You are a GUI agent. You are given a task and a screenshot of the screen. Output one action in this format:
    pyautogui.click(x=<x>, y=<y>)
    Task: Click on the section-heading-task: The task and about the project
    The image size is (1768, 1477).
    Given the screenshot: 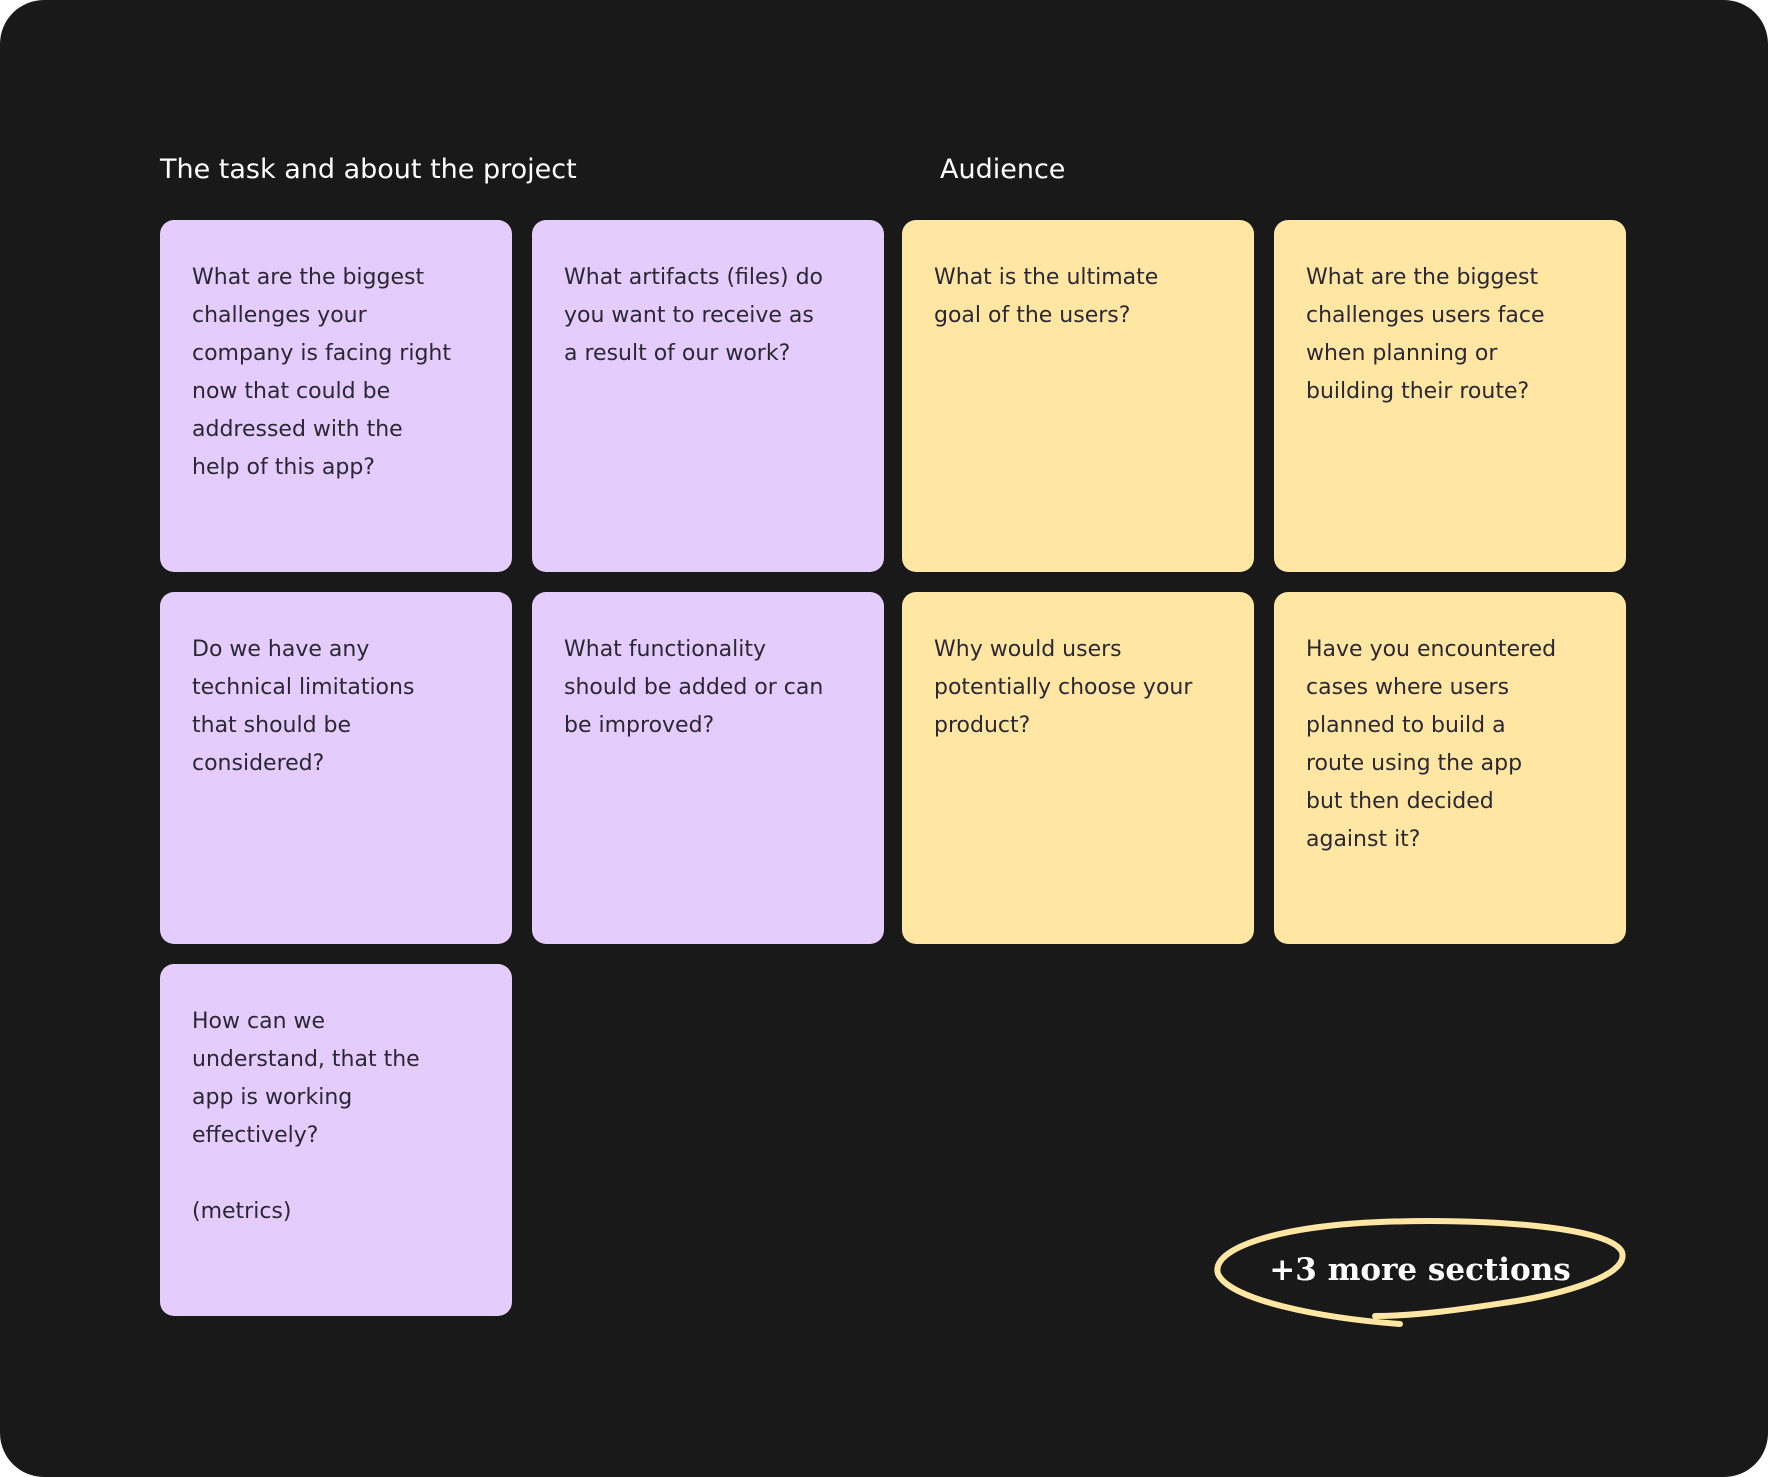 What is the action you would take?
    pyautogui.click(x=368, y=169)
    